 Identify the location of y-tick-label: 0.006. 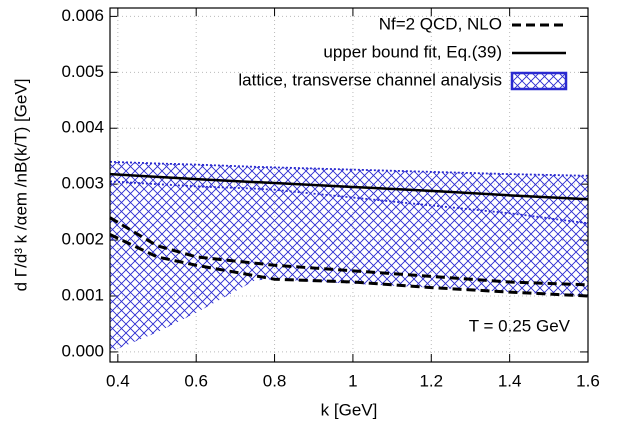
(82, 15).